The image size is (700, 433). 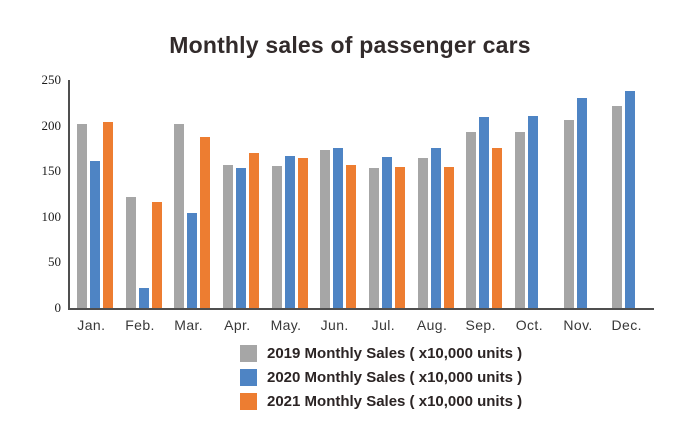 I want to click on legend-label: 2019 Monthly Sales ( x10,000 units ), so click(x=395, y=353).